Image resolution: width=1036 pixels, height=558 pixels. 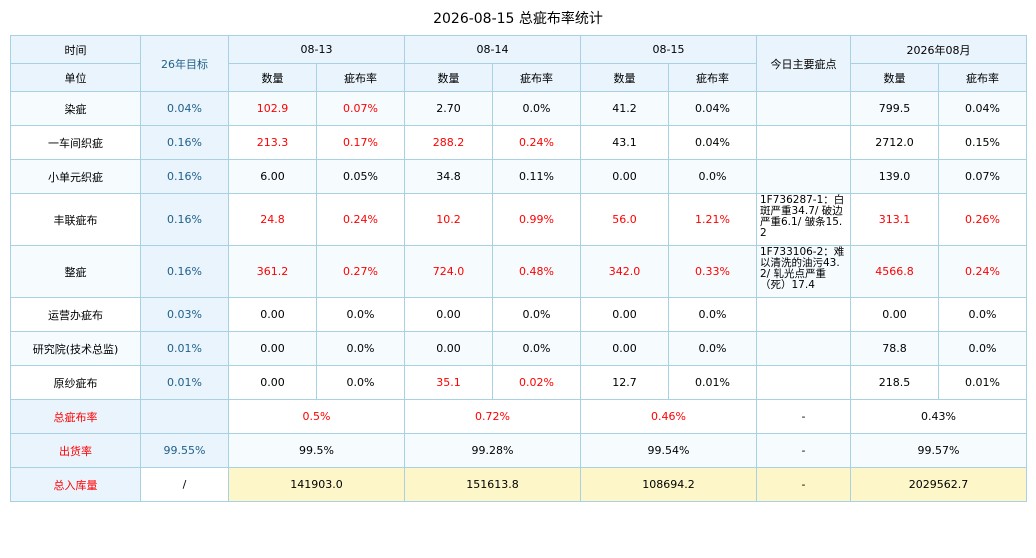 What do you see at coordinates (894, 142) in the screenshot?
I see `cell-month-qty: 2712.0` at bounding box center [894, 142].